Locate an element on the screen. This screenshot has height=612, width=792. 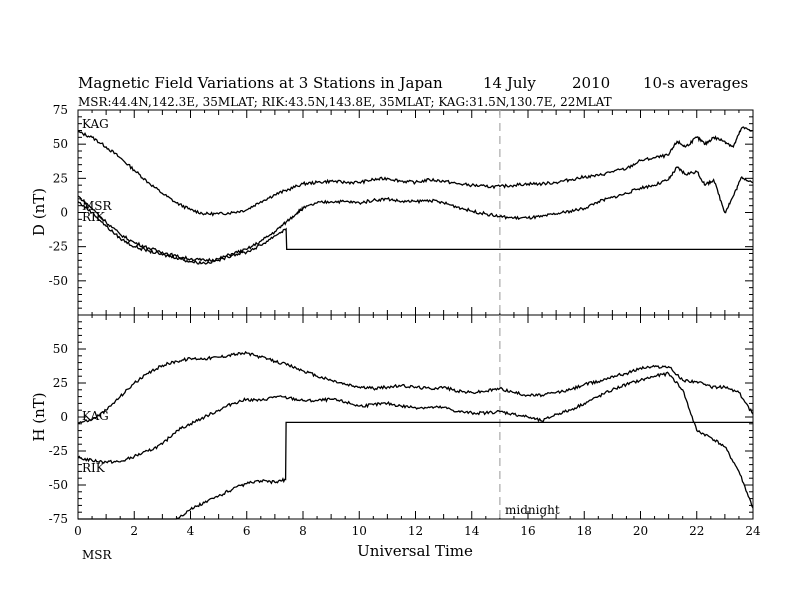
h-ytick-label: 25 is located at coordinates (60, 383).